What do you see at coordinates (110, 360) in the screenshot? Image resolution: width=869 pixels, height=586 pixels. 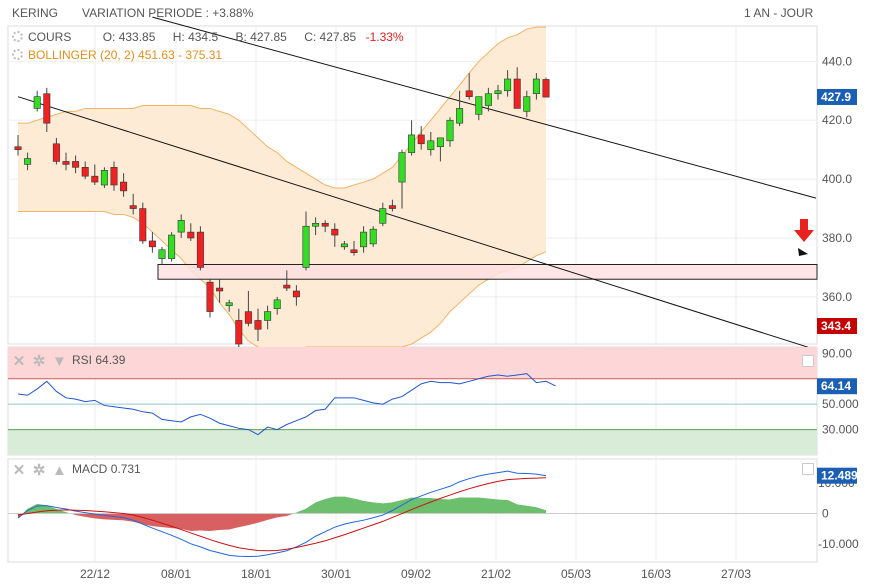 I see `rsi-value: 64.39` at bounding box center [110, 360].